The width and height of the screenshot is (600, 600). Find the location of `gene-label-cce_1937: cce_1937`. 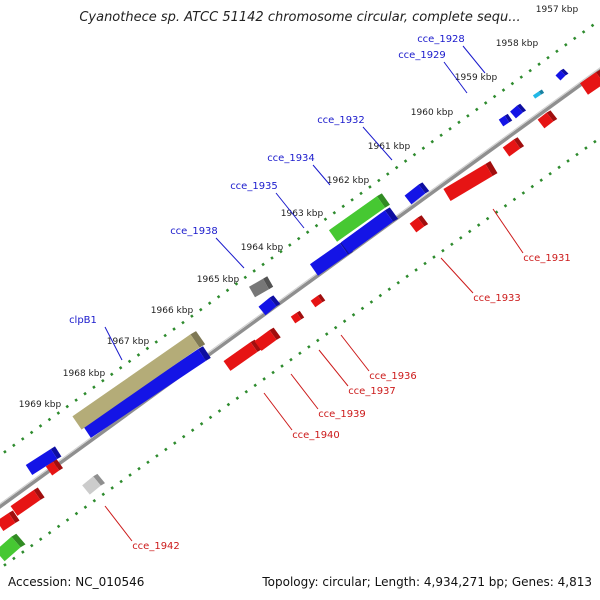

gene-label-cce_1937: cce_1937 is located at coordinates (372, 391).